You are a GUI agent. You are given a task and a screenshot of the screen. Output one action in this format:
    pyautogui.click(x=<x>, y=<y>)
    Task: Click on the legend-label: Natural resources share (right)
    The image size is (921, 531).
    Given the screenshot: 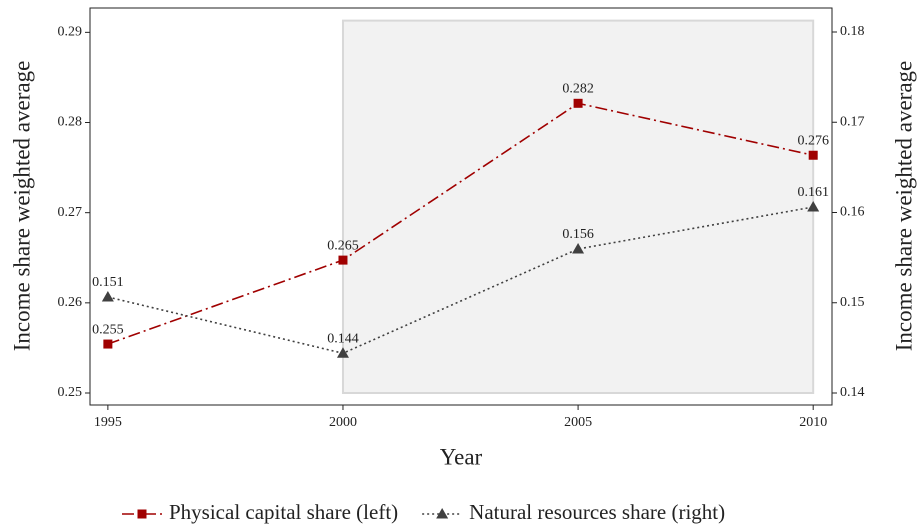 What is the action you would take?
    pyautogui.click(x=597, y=512)
    